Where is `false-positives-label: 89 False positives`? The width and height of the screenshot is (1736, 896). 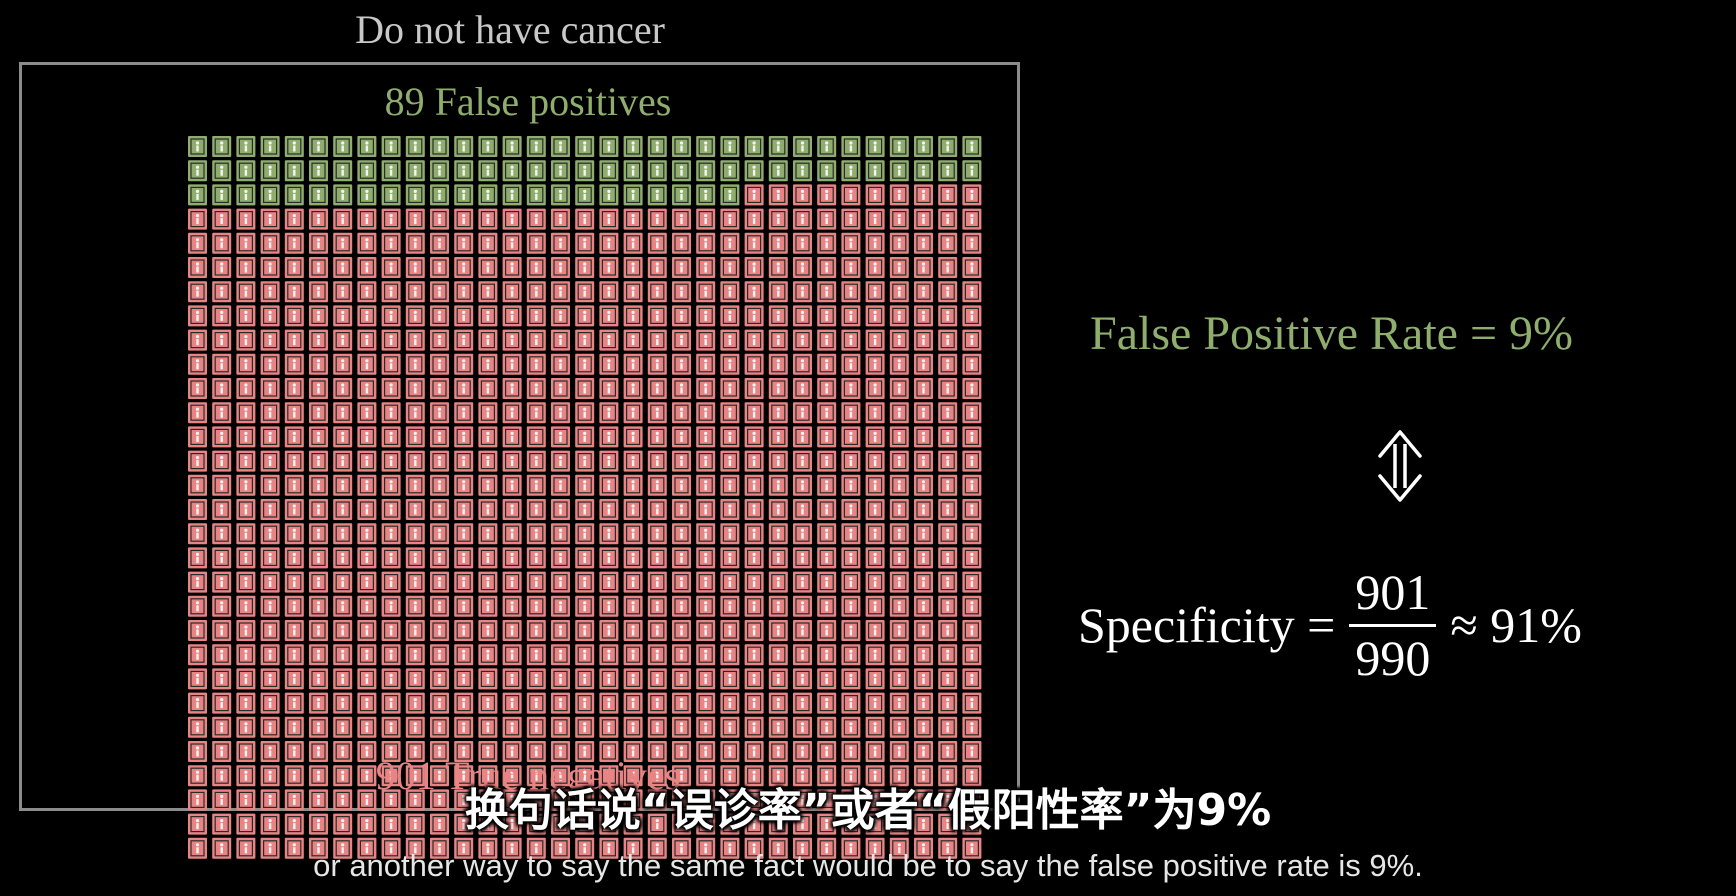 false-positives-label: 89 False positives is located at coordinates (528, 101).